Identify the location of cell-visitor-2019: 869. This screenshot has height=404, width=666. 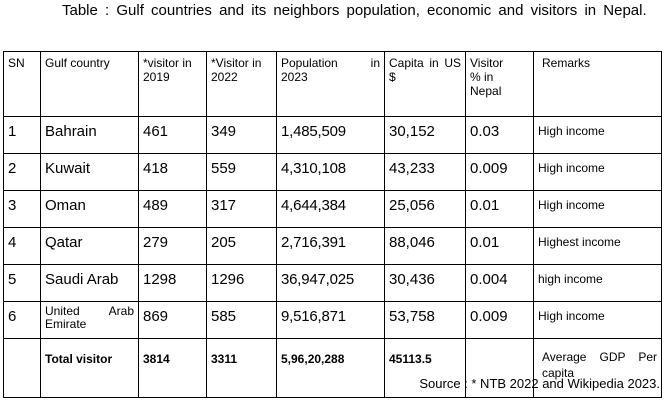
(172, 320).